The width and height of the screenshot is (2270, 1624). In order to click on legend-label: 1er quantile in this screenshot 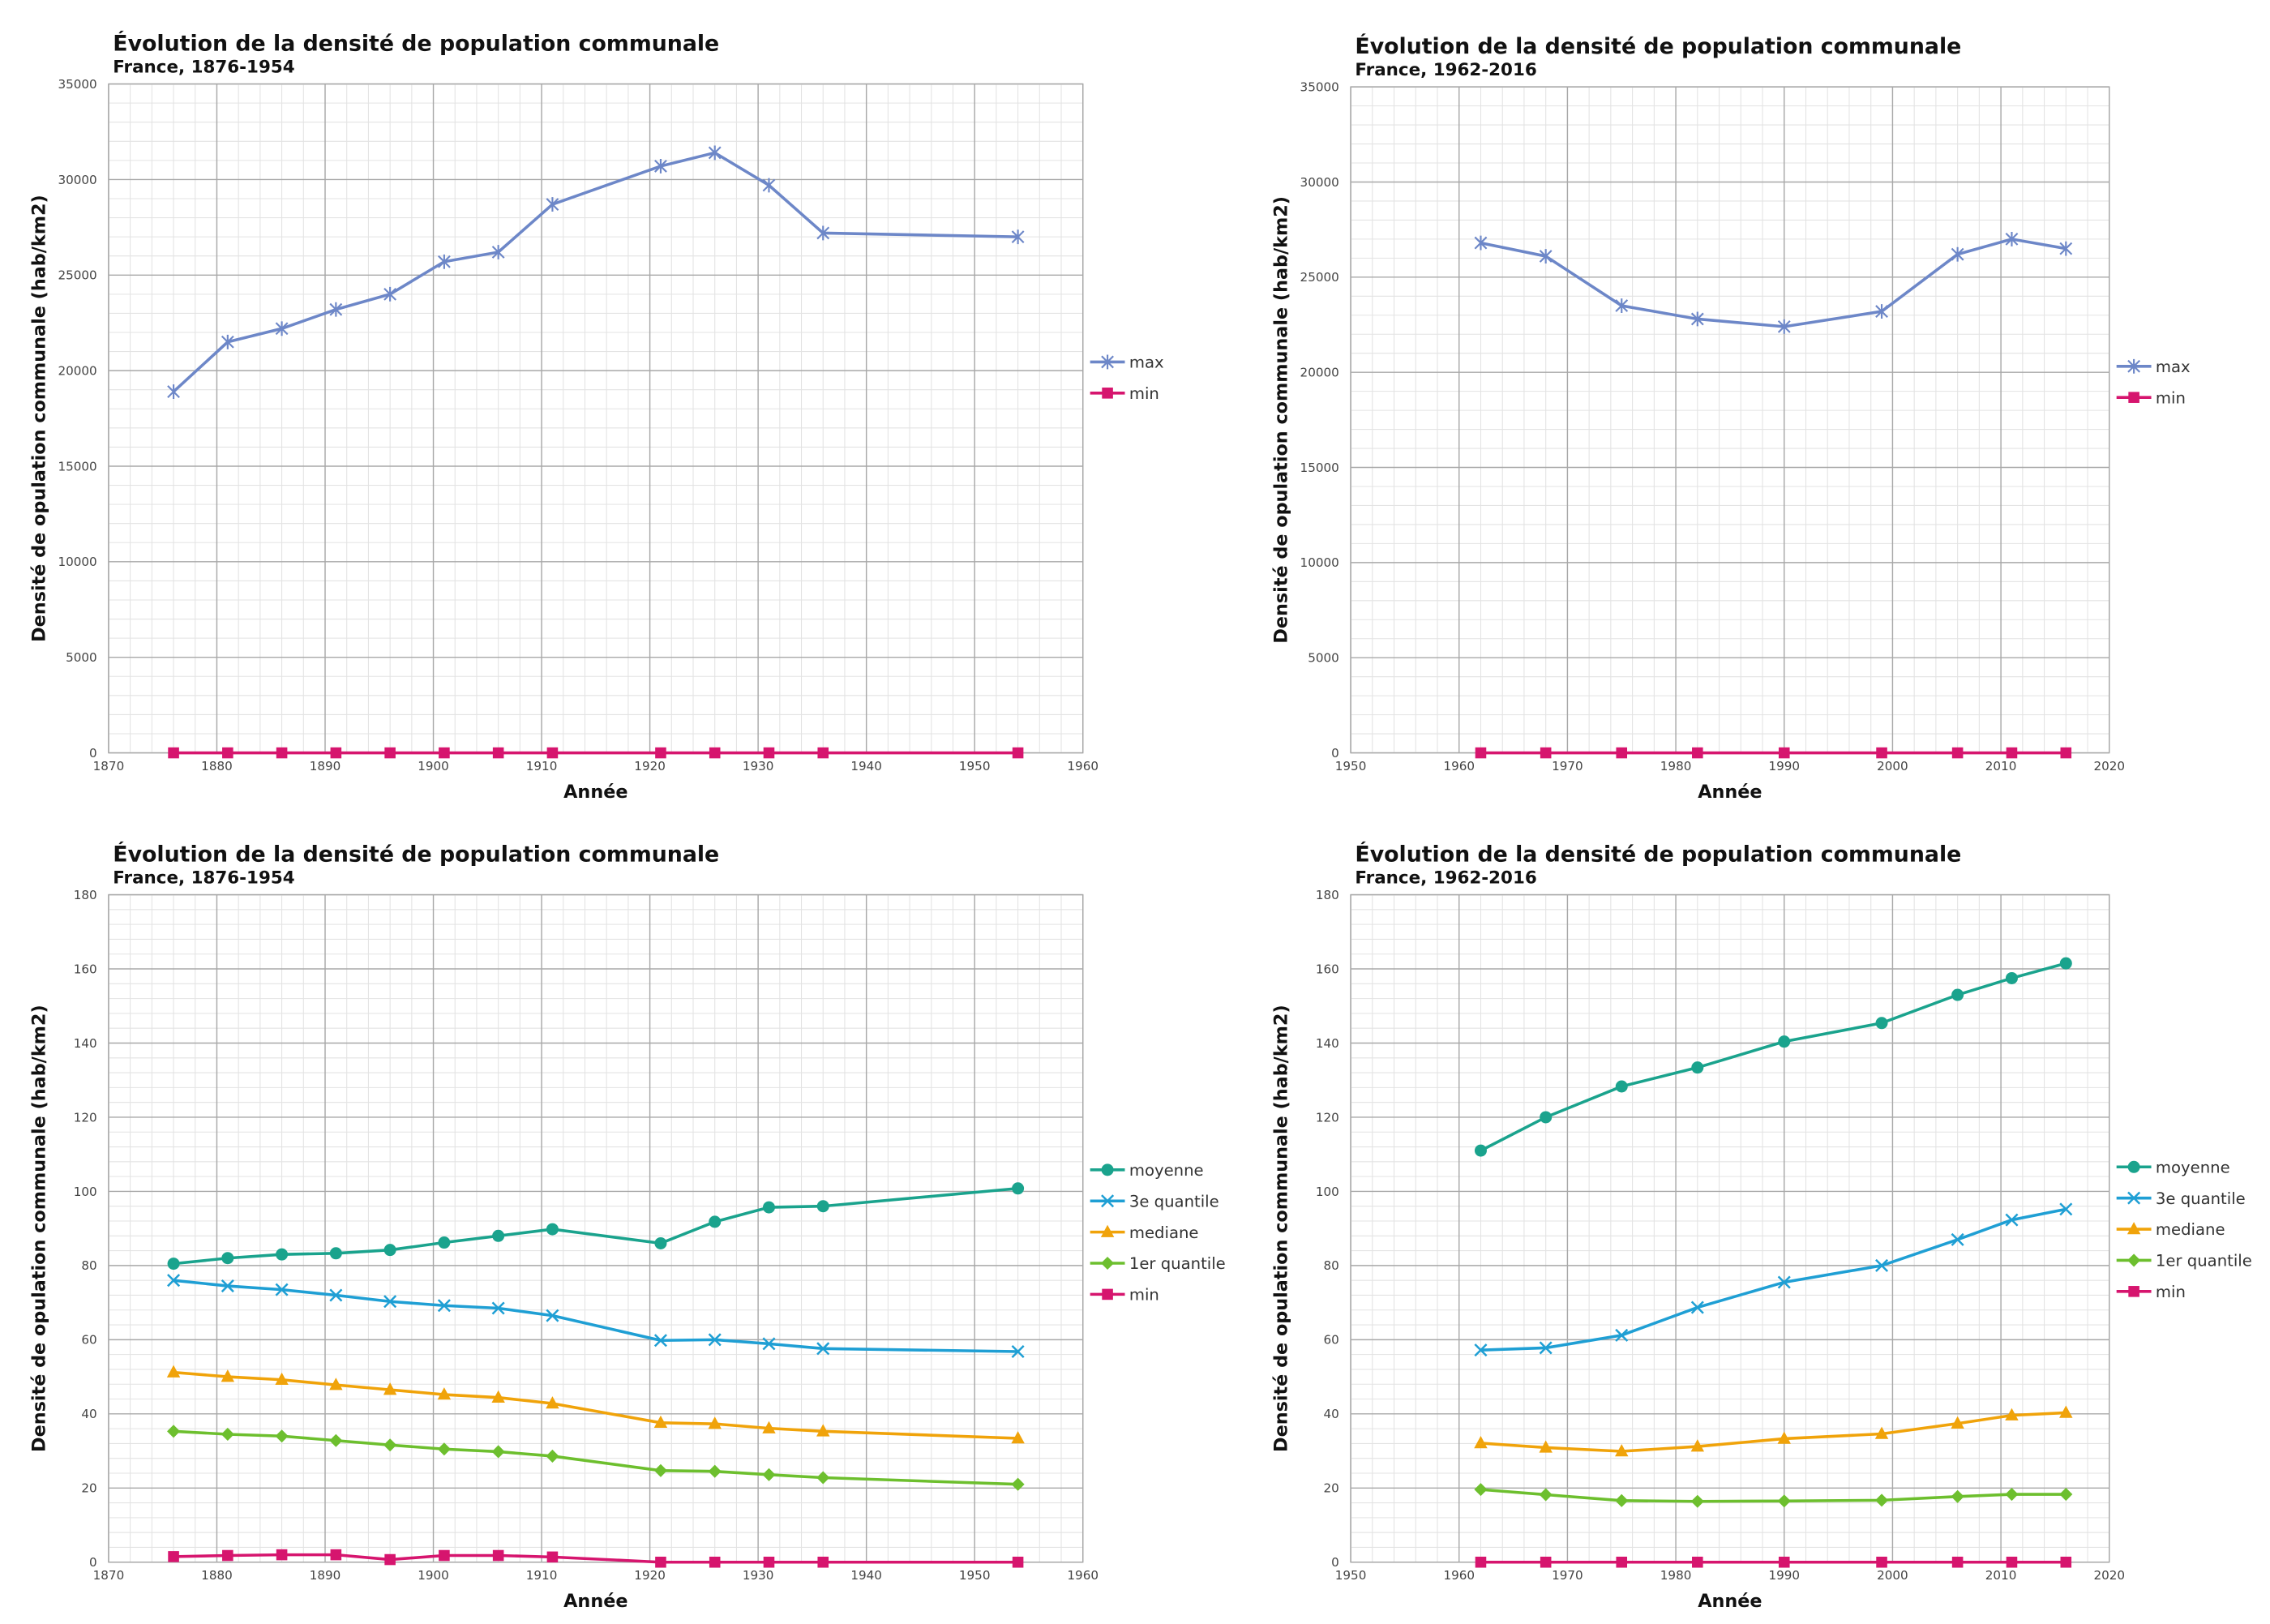, I will do `click(1177, 1264)`.